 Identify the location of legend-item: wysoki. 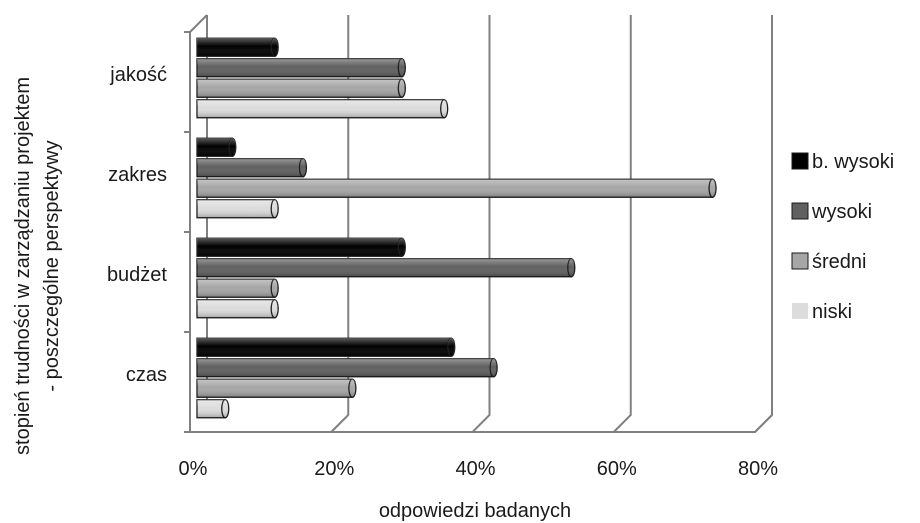
(831, 212).